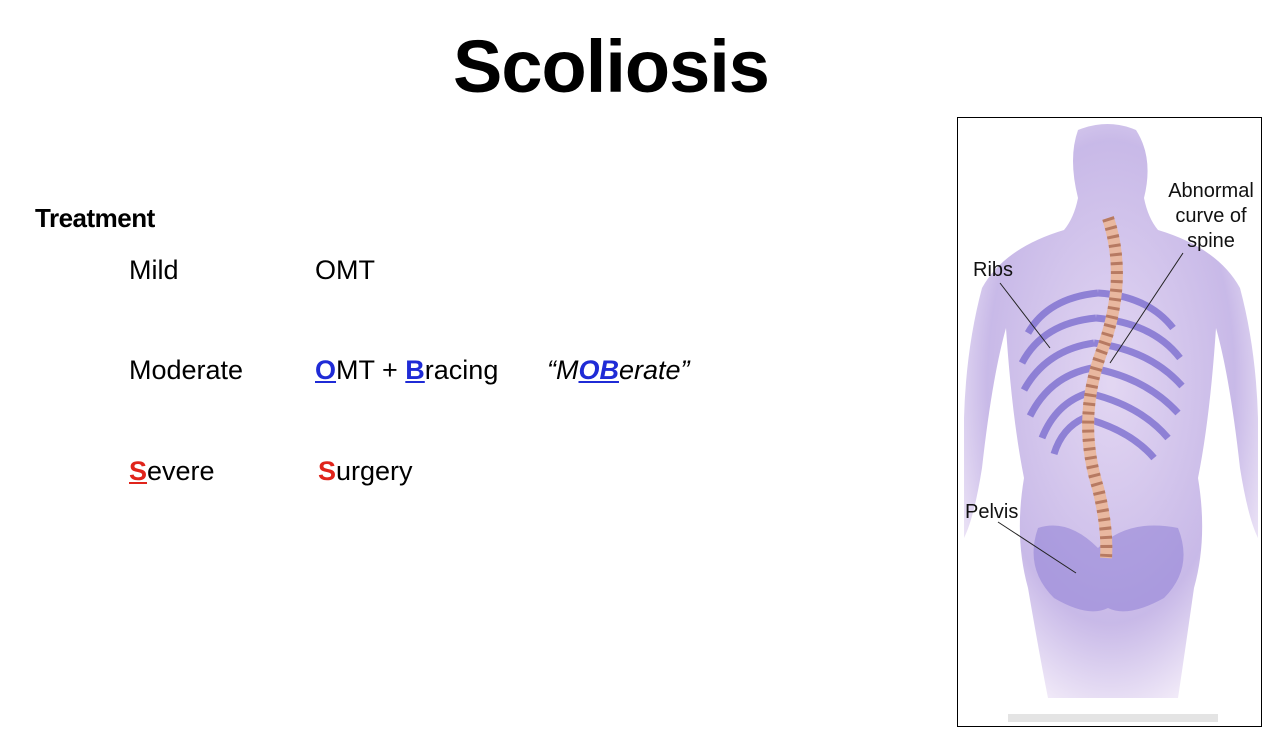  I want to click on mnemonic-open: “M, so click(563, 370).